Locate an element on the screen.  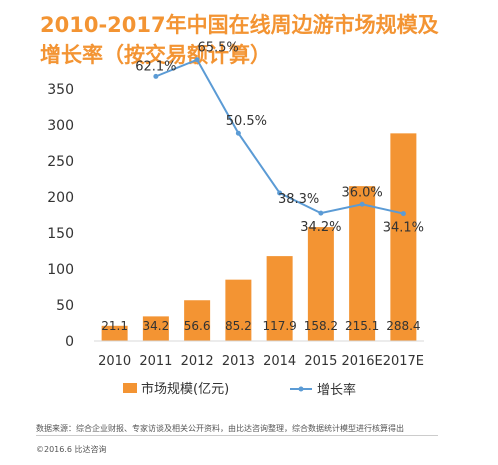
growth-value-label: 50.5% is located at coordinates (246, 121).